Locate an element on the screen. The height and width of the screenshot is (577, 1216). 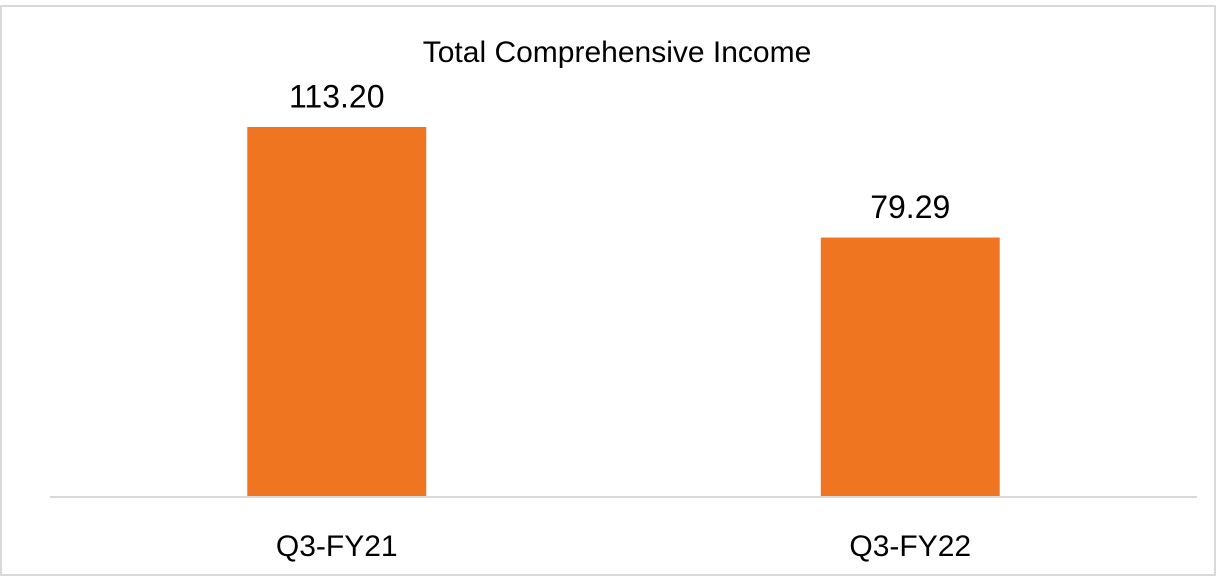
data-label: 79.29 is located at coordinates (910, 207).